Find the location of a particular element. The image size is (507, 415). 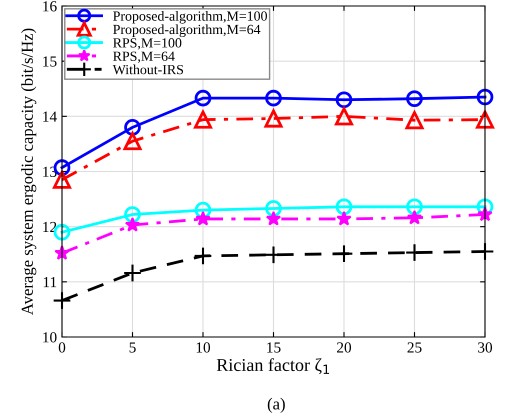

y-tick-label: 10 is located at coordinates (50, 337).